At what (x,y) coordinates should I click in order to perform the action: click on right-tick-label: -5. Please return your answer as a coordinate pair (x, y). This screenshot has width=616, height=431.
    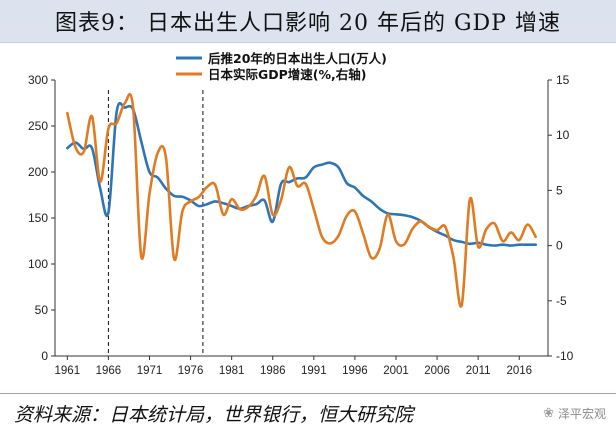
    Looking at the image, I should click on (561, 301).